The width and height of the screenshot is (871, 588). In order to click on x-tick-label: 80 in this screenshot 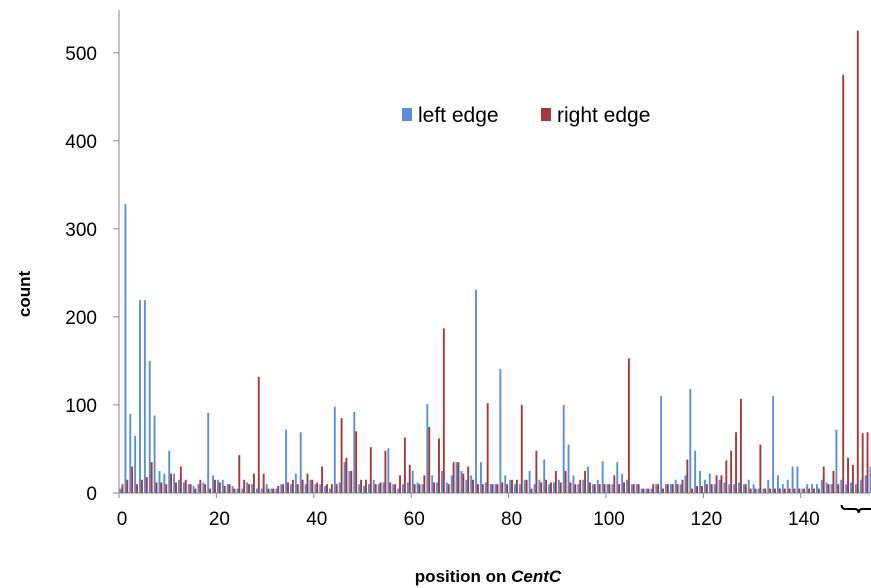, I will do `click(511, 519)`.